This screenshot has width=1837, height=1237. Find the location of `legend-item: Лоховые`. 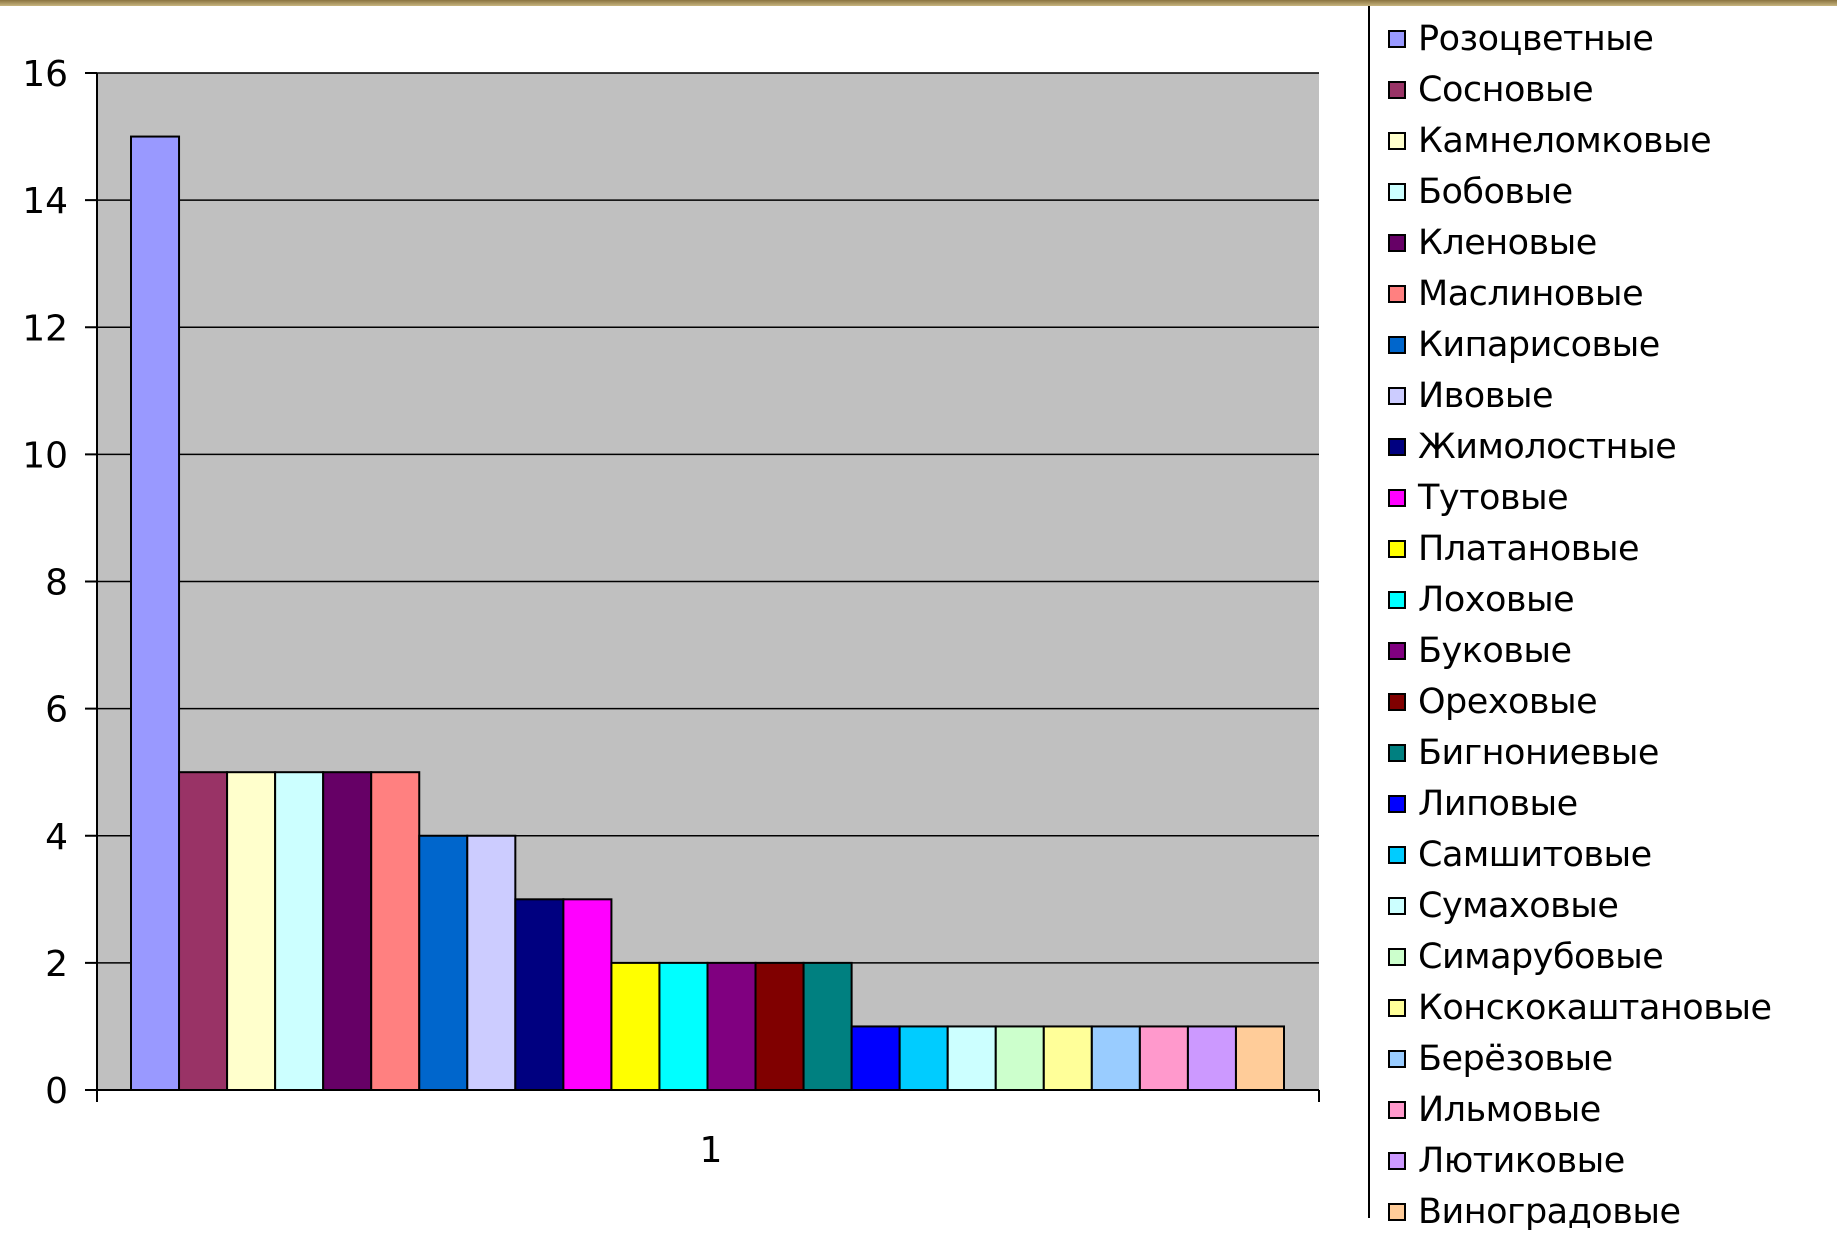

legend-item: Лоховые is located at coordinates (1481, 600).